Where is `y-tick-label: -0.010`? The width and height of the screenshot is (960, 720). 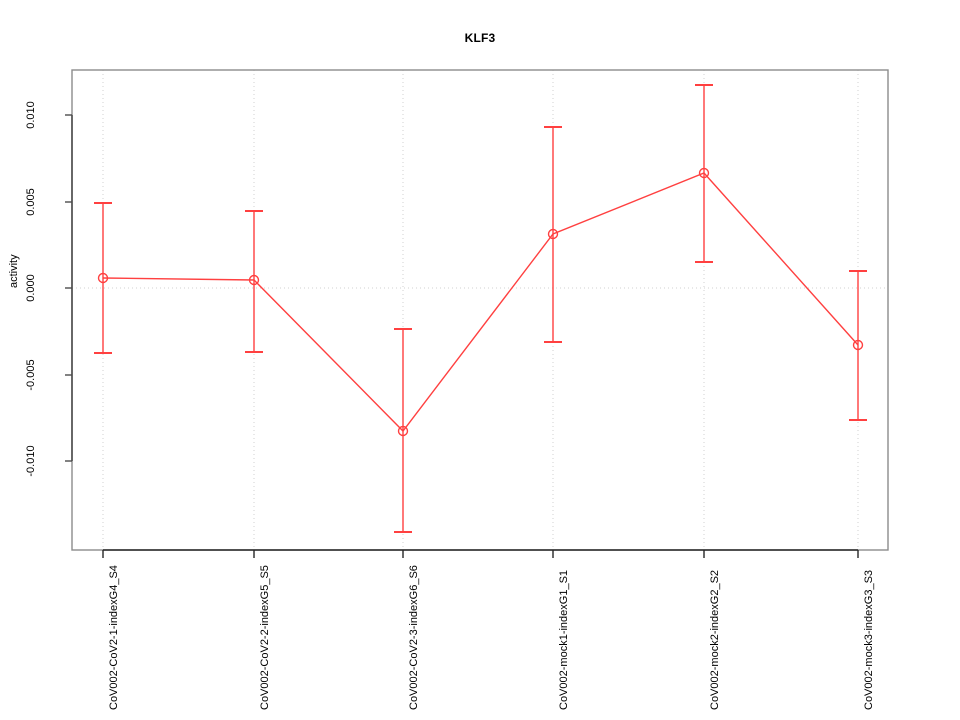
y-tick-label: -0.010 is located at coordinates (31, 461).